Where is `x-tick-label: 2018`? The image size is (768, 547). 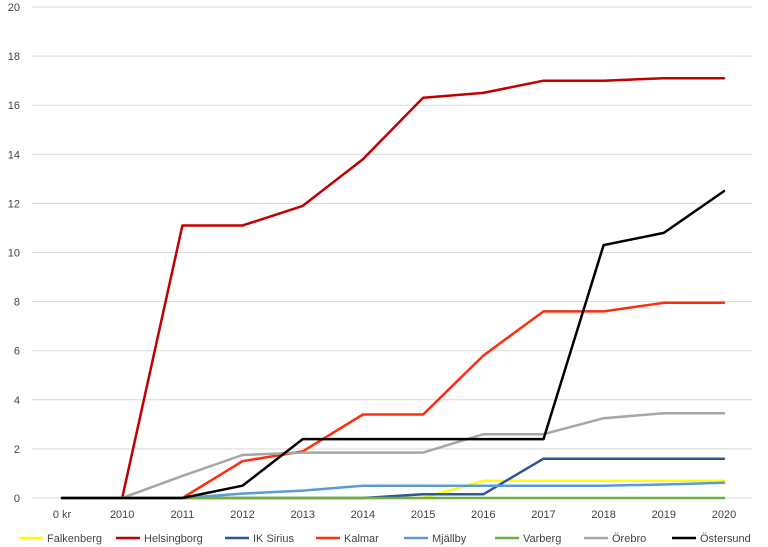
x-tick-label: 2018 is located at coordinates (603, 515).